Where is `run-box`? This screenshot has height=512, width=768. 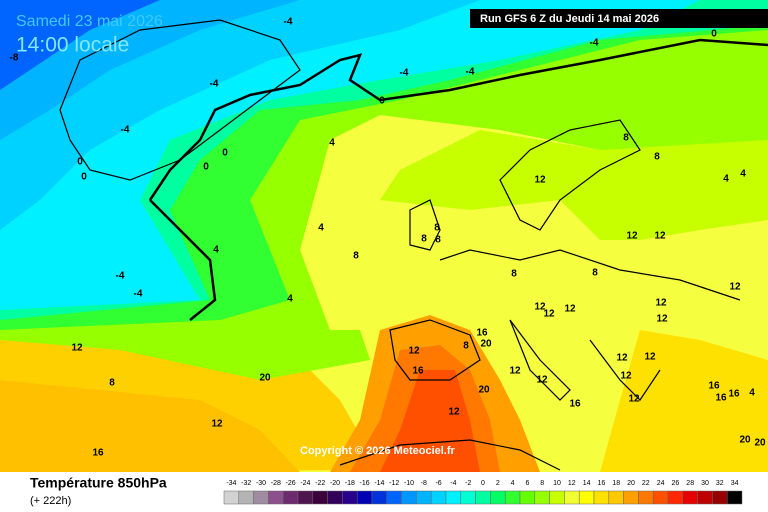
run-box is located at coordinates (619, 18).